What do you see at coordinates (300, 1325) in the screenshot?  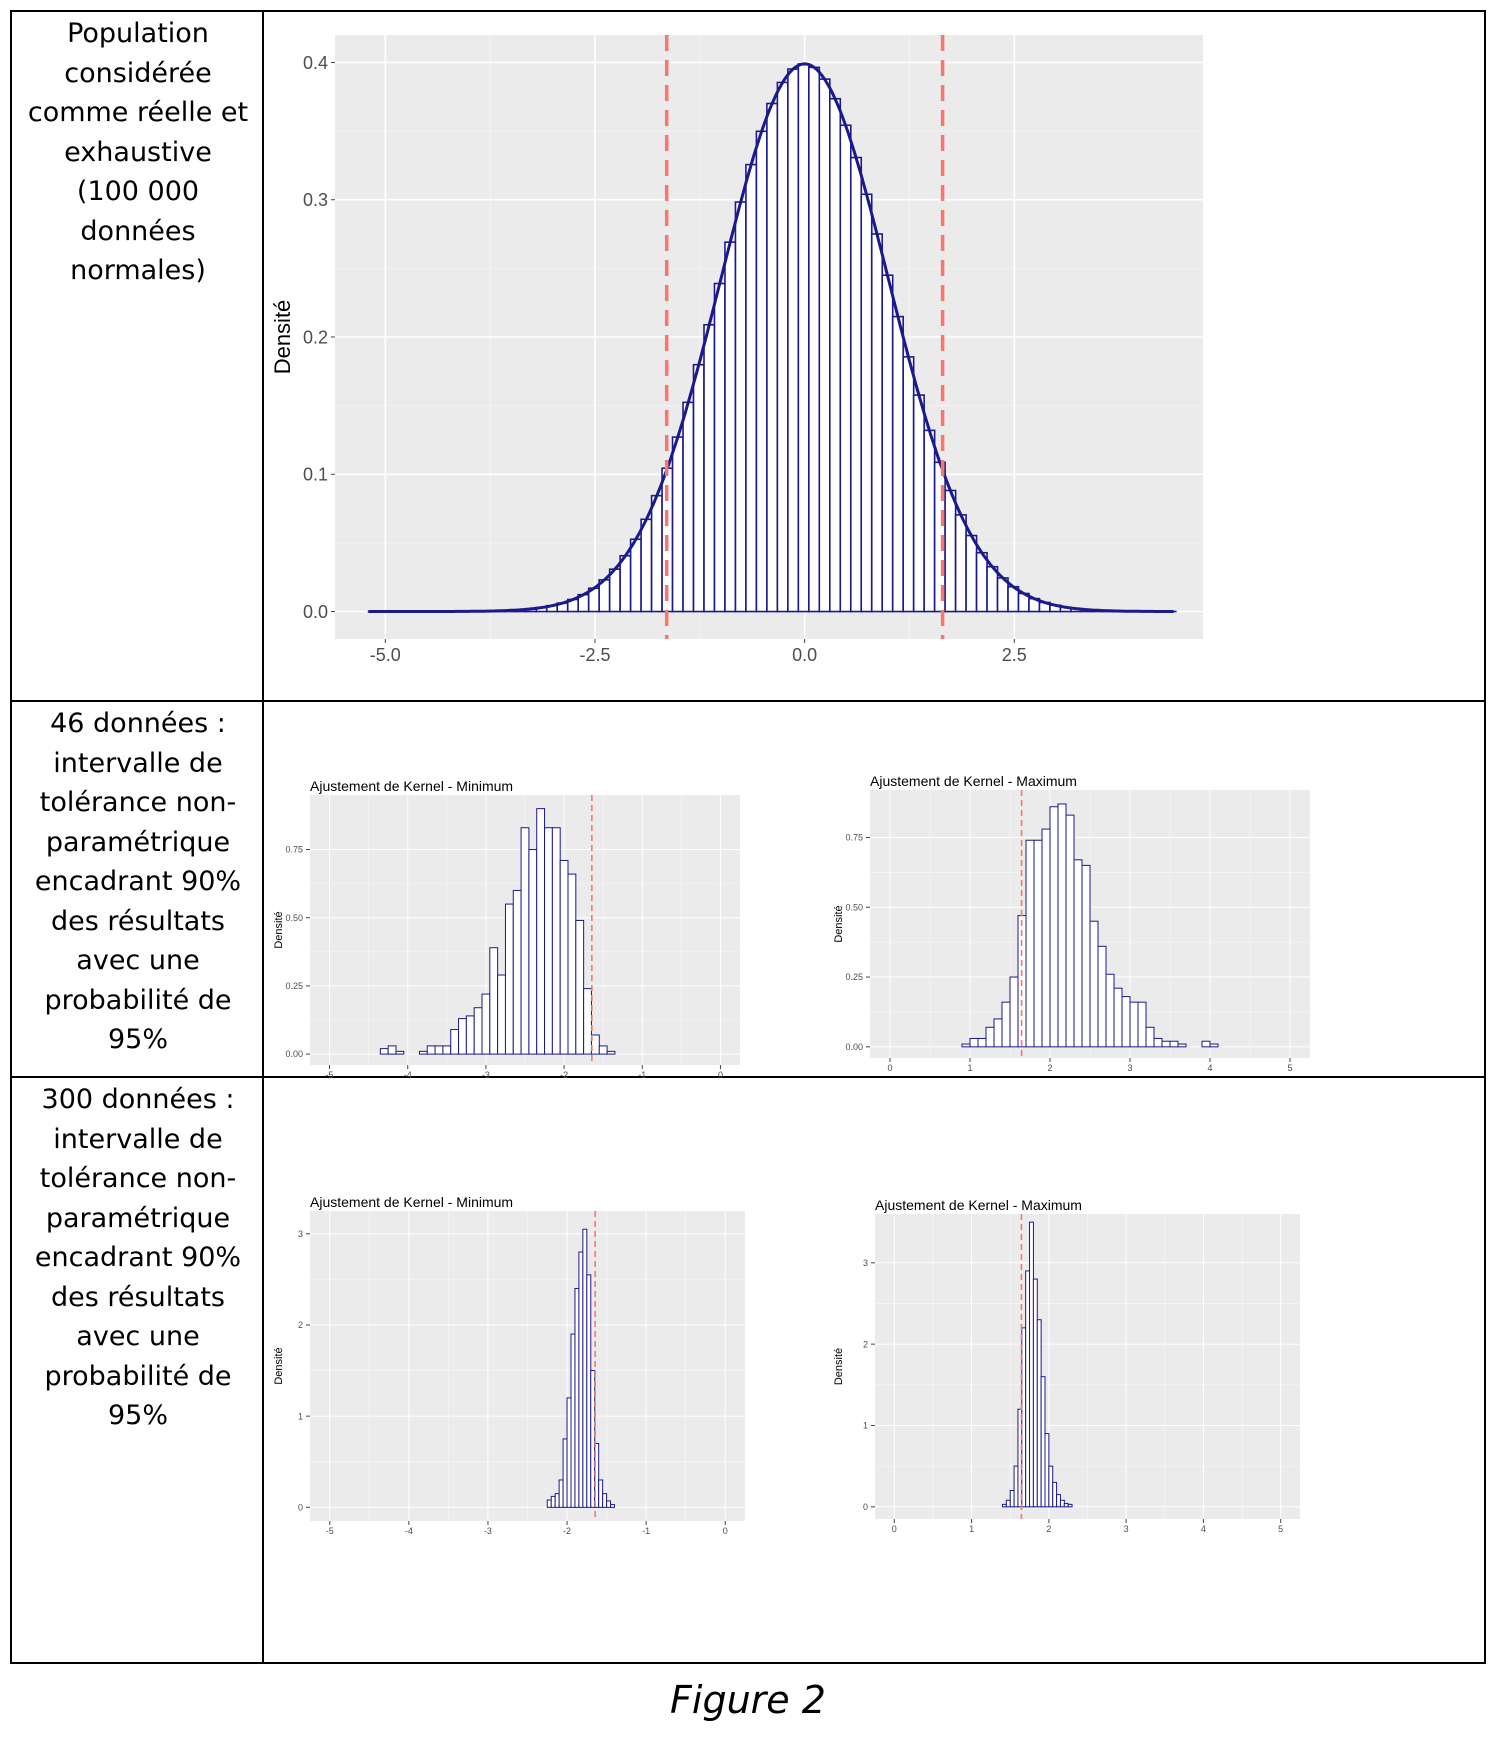 I see `y-tick-label: 2` at bounding box center [300, 1325].